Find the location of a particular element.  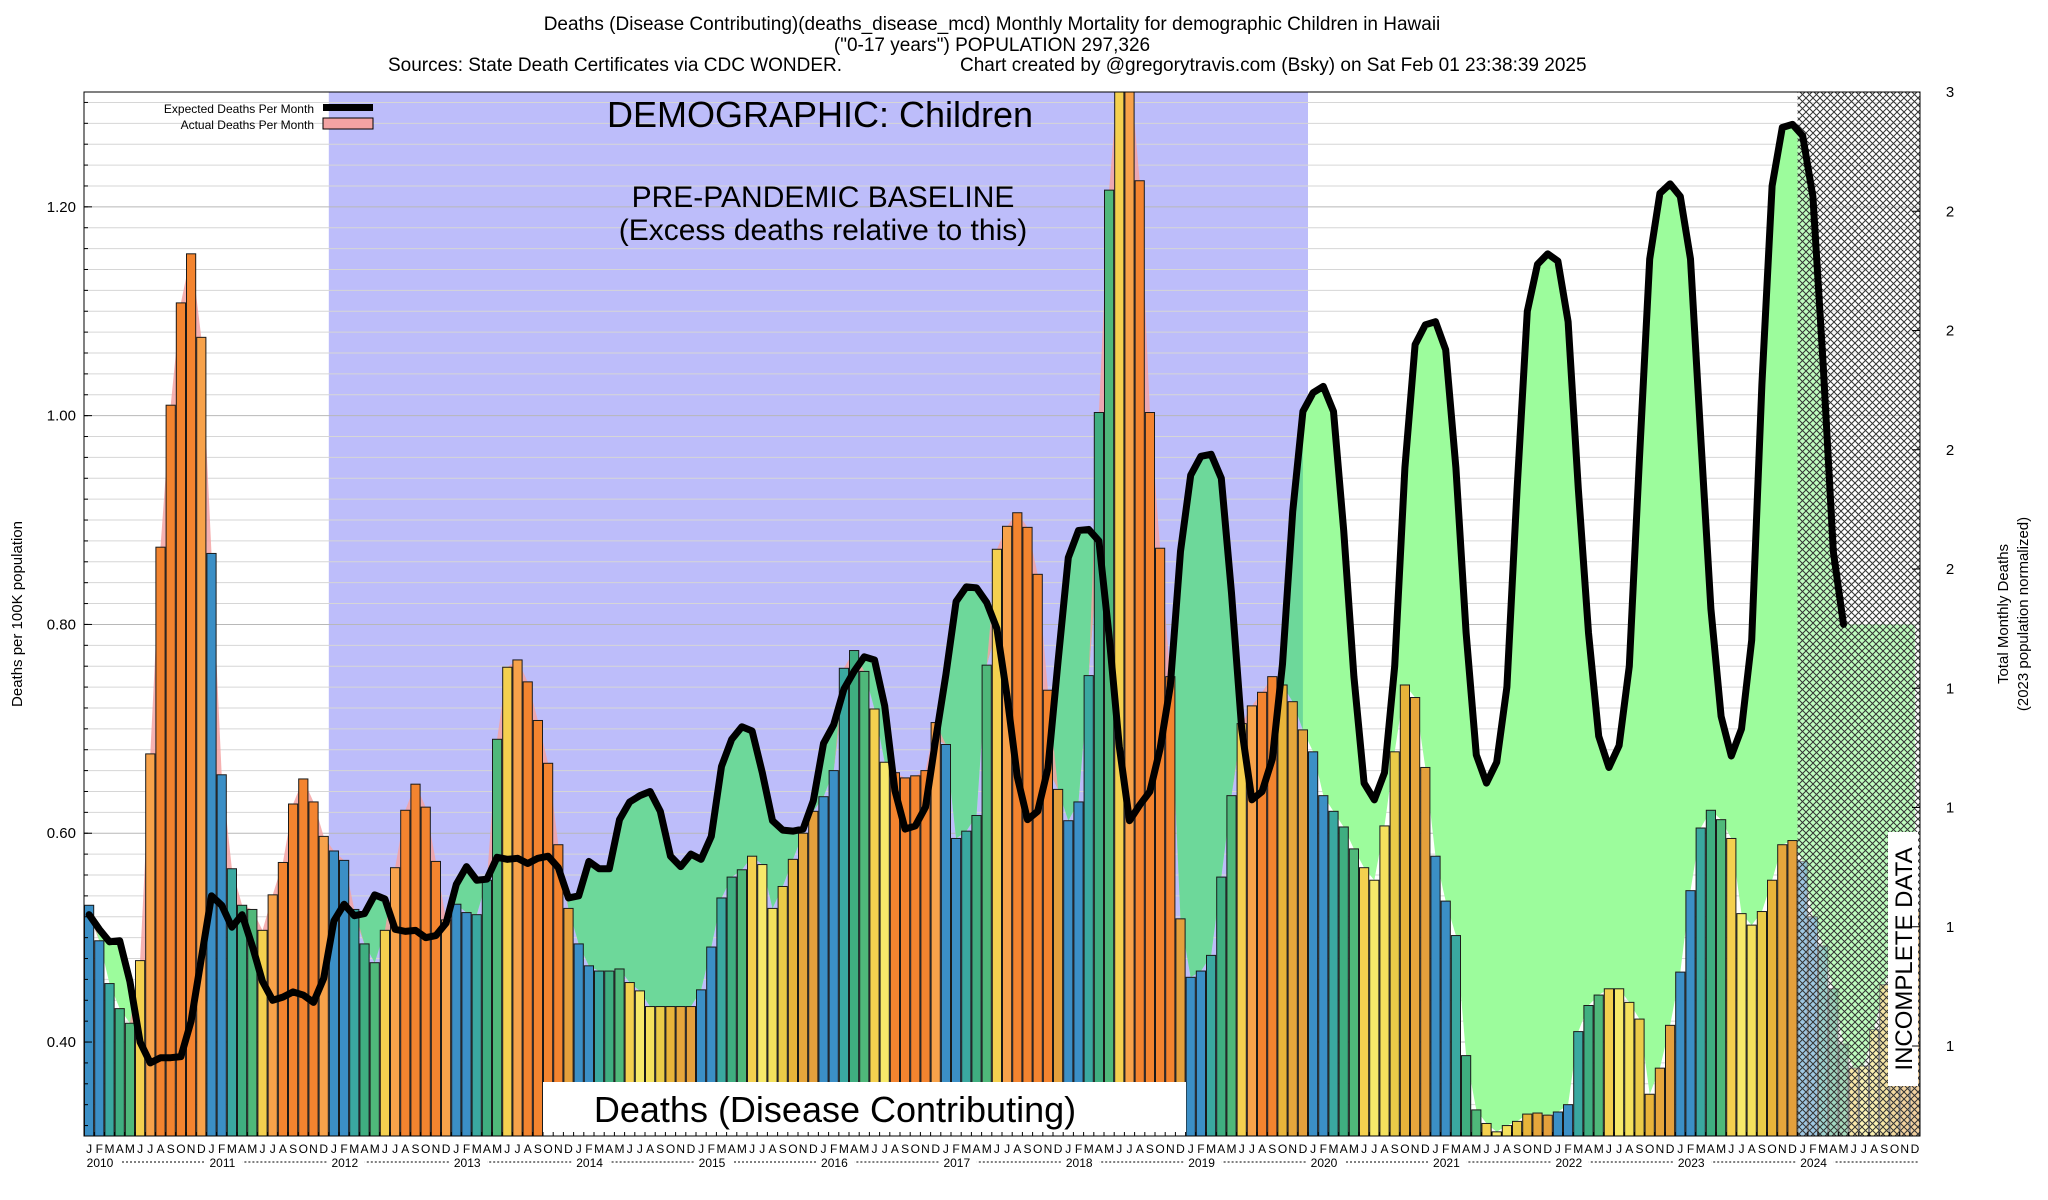

baseline-sublabel: (Excess deaths relative to this) is located at coordinates (823, 230).